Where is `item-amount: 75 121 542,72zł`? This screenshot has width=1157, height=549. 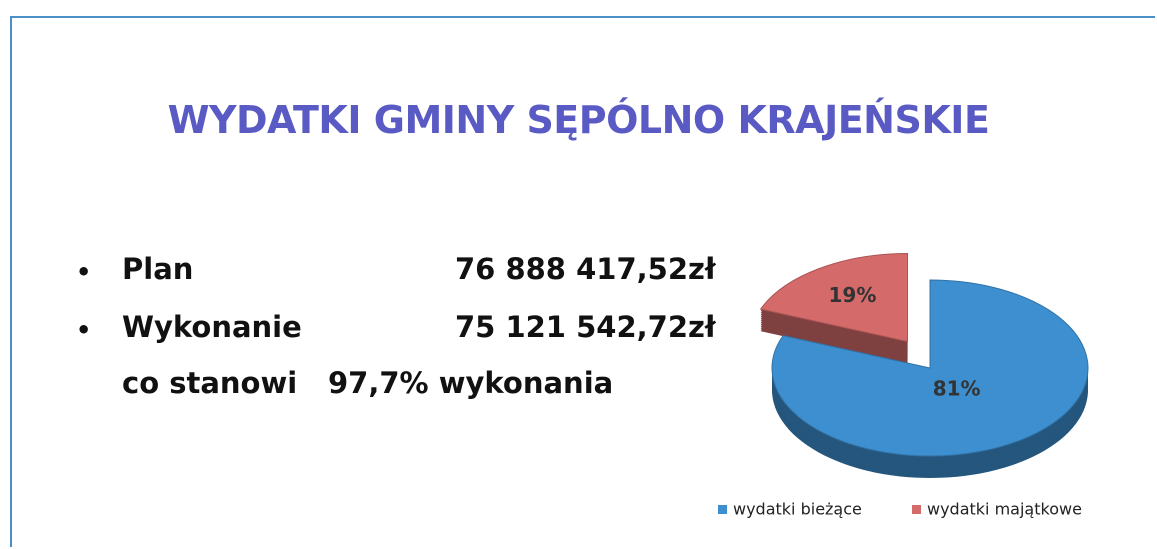 item-amount: 75 121 542,72zł is located at coordinates (585, 327).